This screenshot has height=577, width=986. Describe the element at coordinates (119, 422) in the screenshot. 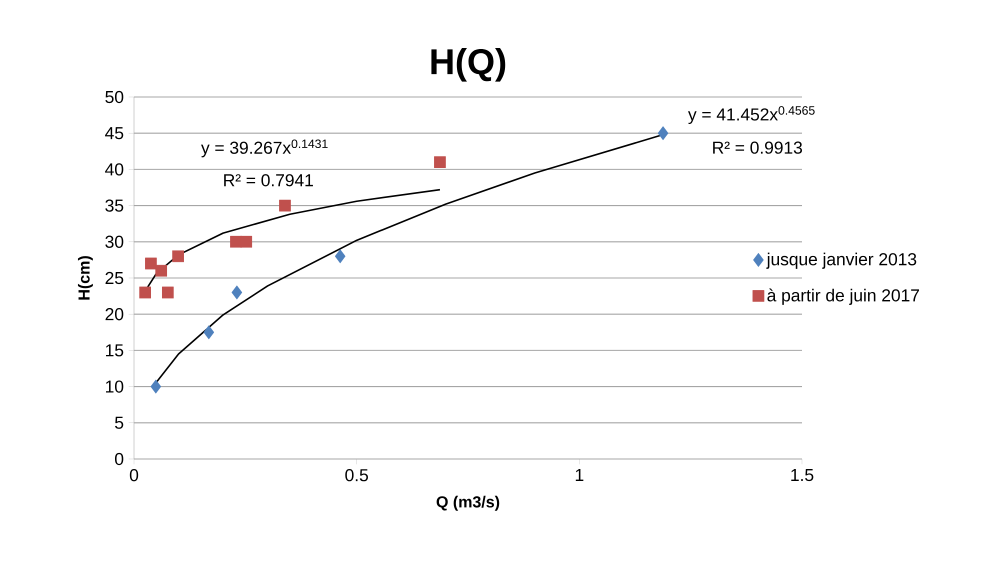

I see `y-tick-label: 5` at that location.